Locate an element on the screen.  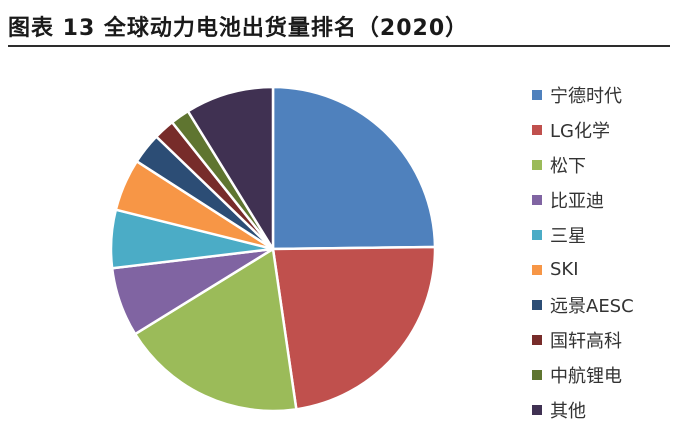
chart-legend: 宁德时代 LG化学松下比亚迪三星 SKI 远景AESC 国轩高科中航锂电其他 is located at coordinates (583, 252).